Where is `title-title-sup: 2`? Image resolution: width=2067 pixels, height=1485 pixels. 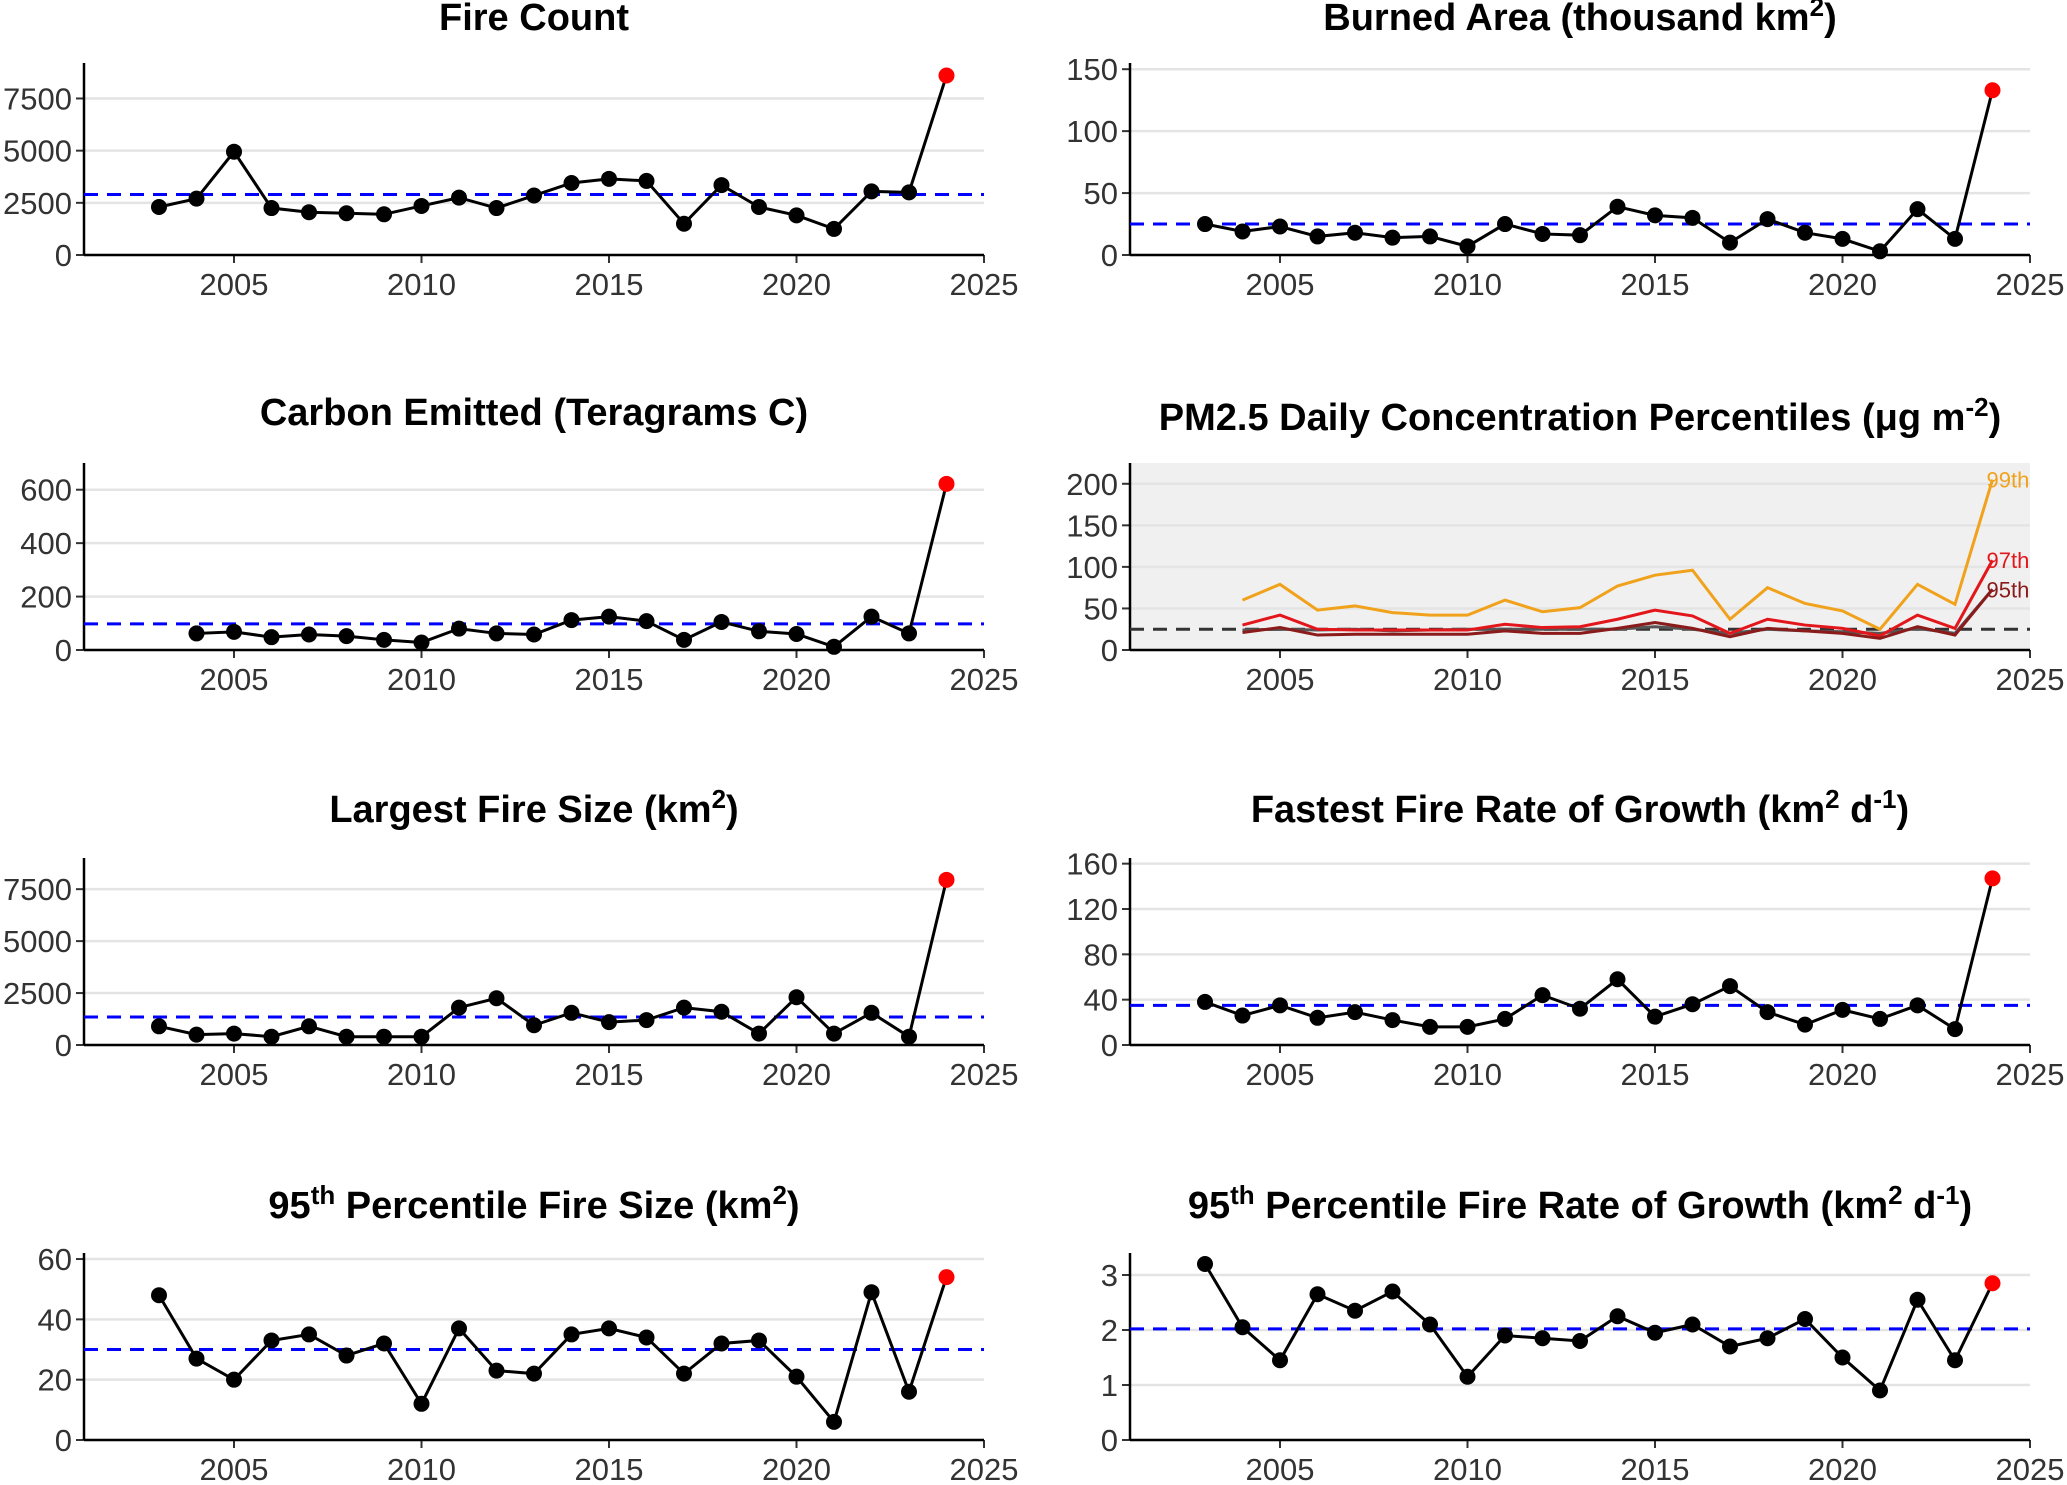
title-title-sup: 2 is located at coordinates (719, 799).